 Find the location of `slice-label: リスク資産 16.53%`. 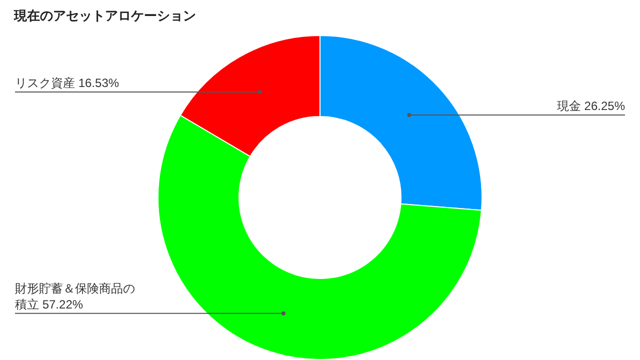

slice-label: リスク資産 16.53% is located at coordinates (67, 83).